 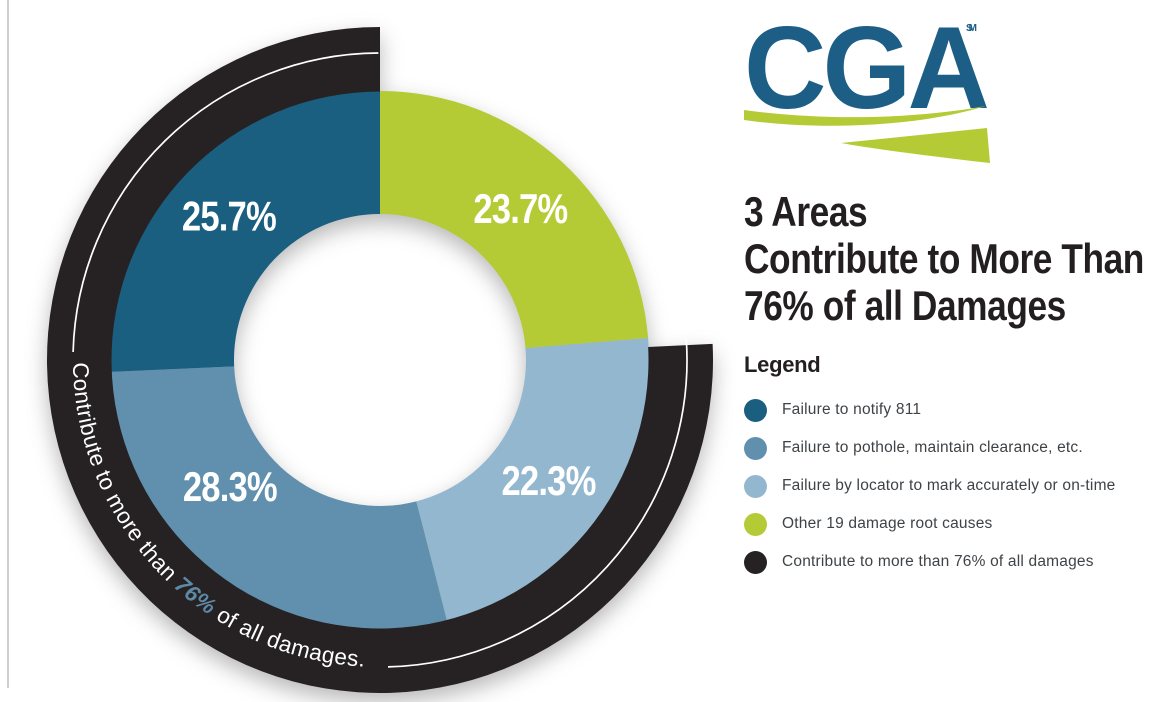 I want to click on legend-item-label: Failure to notify 811, so click(x=852, y=409).